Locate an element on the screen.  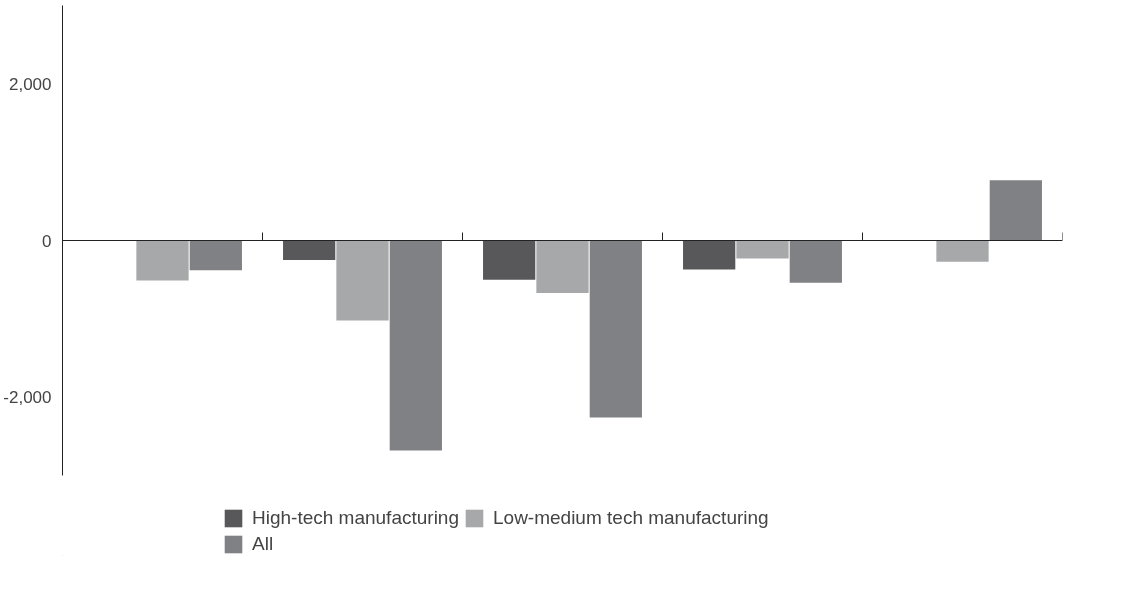
y-tick-label: 2,000 is located at coordinates (30, 84).